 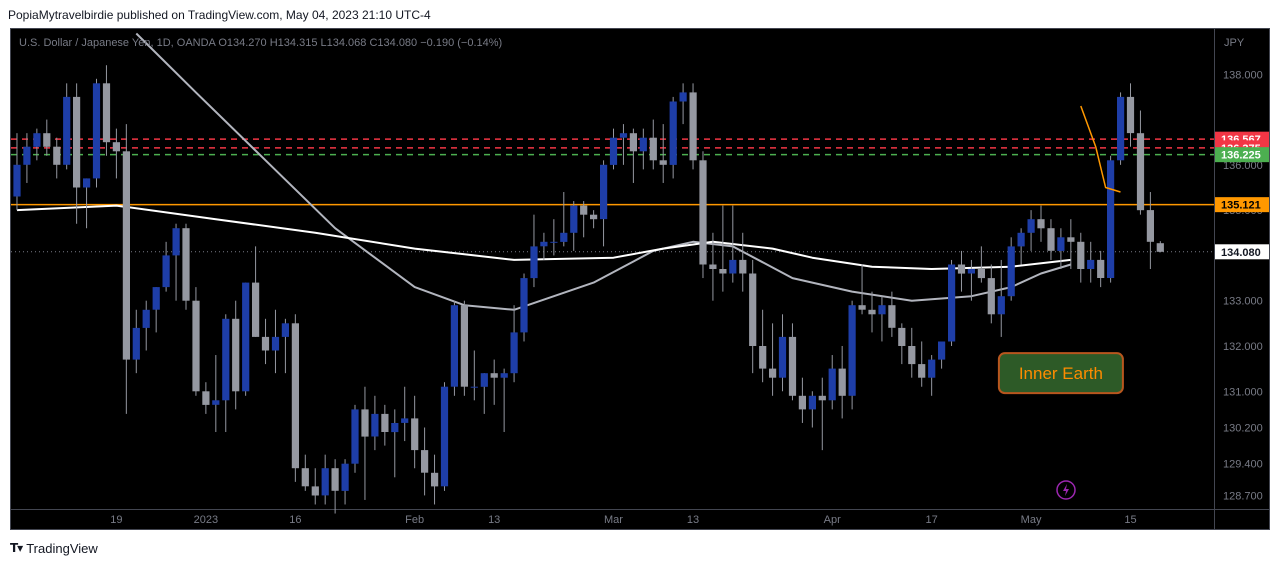 What do you see at coordinates (1060, 373) in the screenshot?
I see `annotation-box` at bounding box center [1060, 373].